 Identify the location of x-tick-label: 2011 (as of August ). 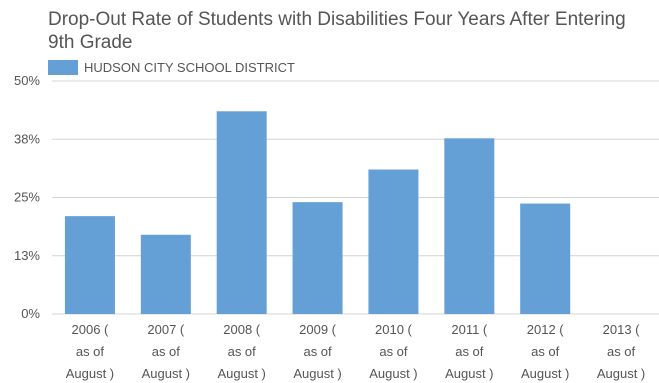
(469, 351).